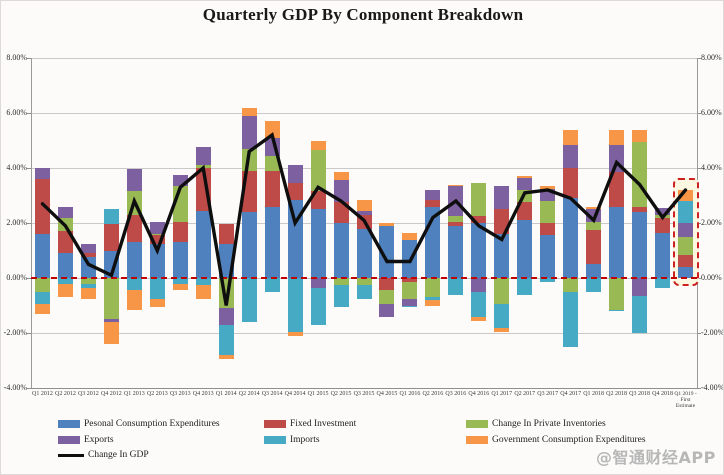 The image size is (724, 475). What do you see at coordinates (639, 394) in the screenshot?
I see `x-axis-label: Q3 2018` at bounding box center [639, 394].